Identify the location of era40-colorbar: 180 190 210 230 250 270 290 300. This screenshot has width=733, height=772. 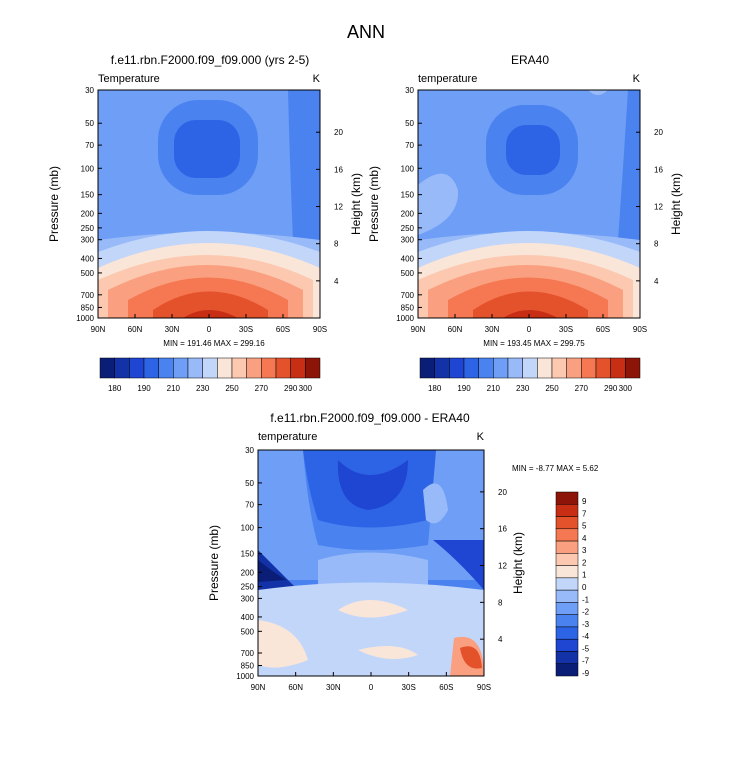
(530, 375).